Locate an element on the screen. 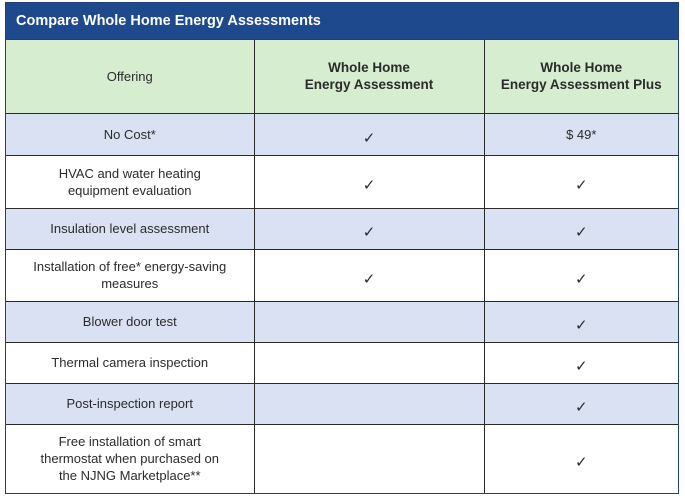 The width and height of the screenshot is (685, 498). table-row: No Cost* ✓ $ 49* is located at coordinates (342, 134).